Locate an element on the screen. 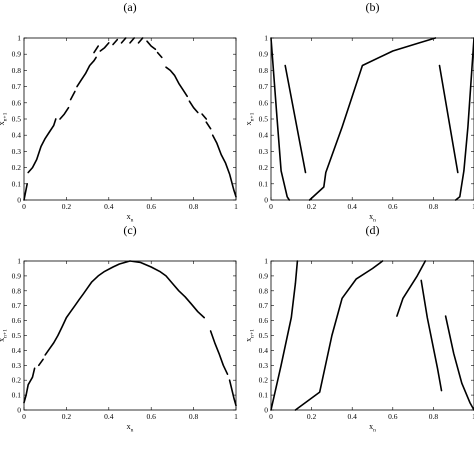 Image resolution: width=474 pixels, height=458 pixels. panel-label: (b) is located at coordinates (373, 7).